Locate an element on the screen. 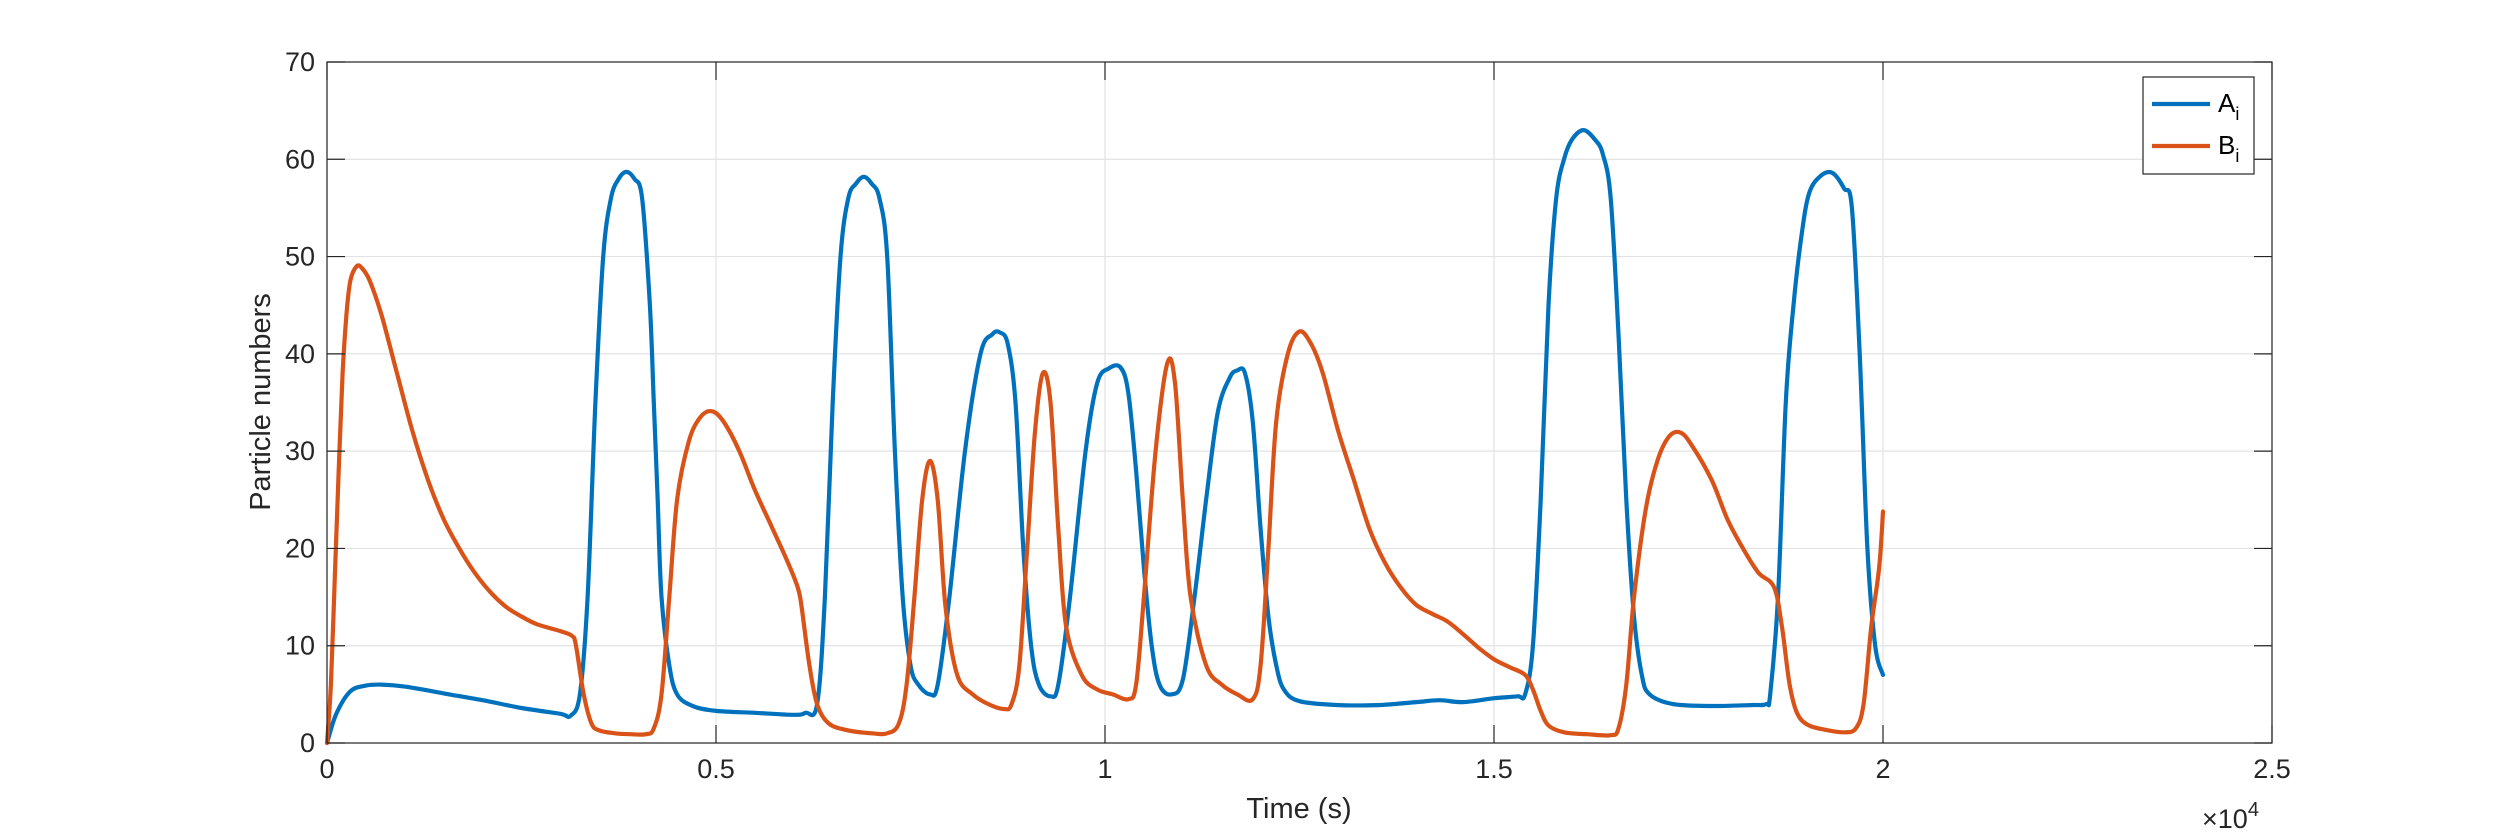 The width and height of the screenshot is (2500, 833). y-tick-label: 20 is located at coordinates (300, 548).